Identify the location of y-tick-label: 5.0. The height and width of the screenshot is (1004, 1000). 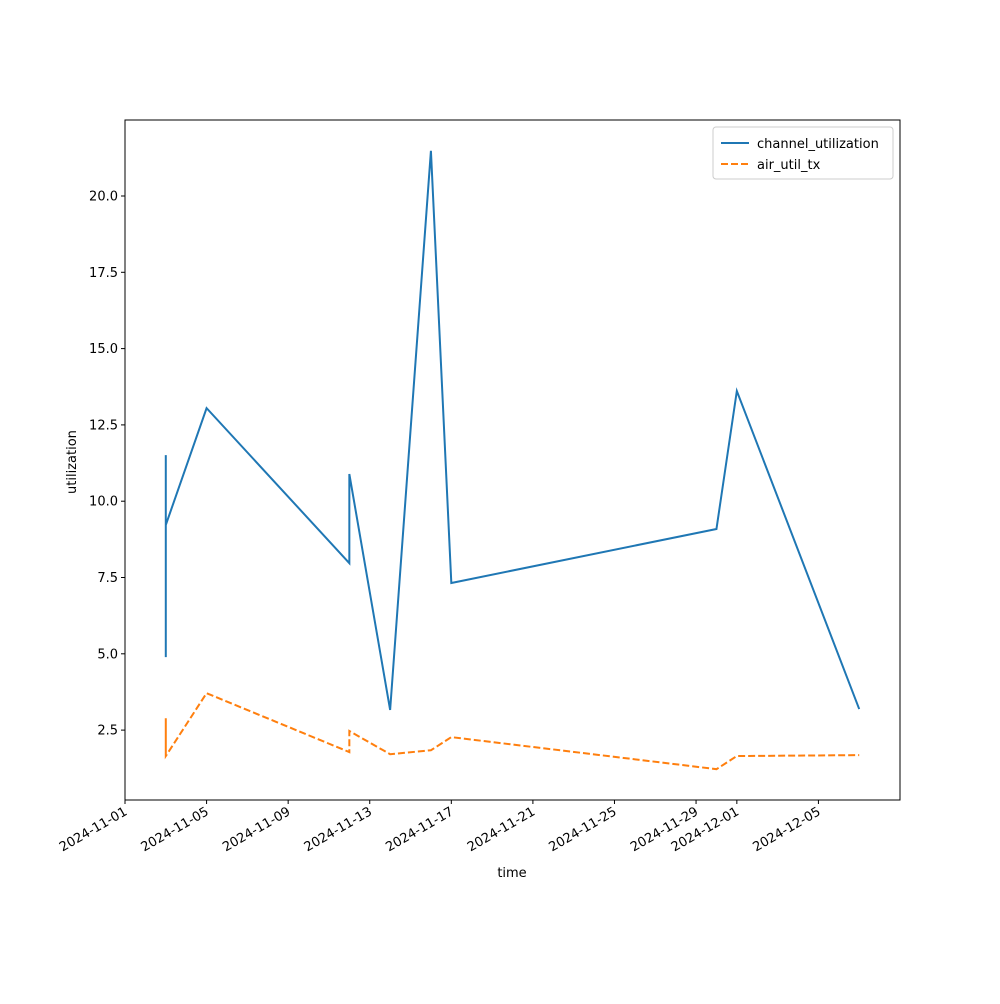
(107, 654).